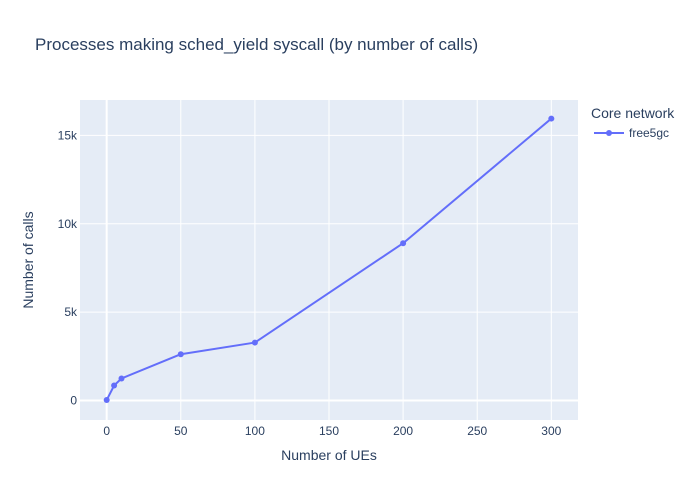 The image size is (700, 500). What do you see at coordinates (477, 431) in the screenshot?
I see `x-tick-label: 250` at bounding box center [477, 431].